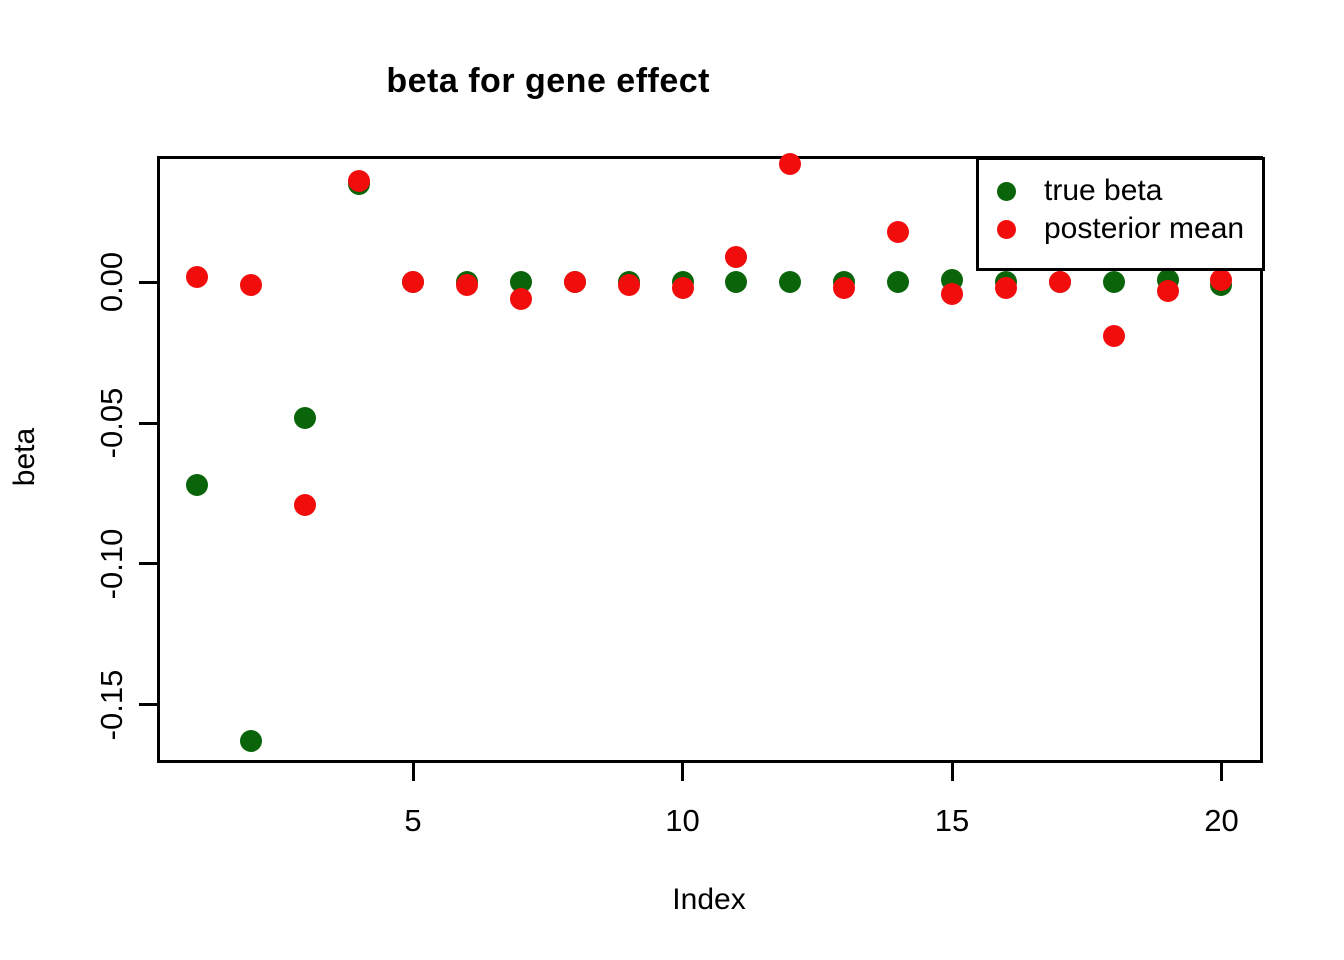 This screenshot has height=960, width=1344. I want to click on x-axis-tick-label: 10, so click(682, 820).